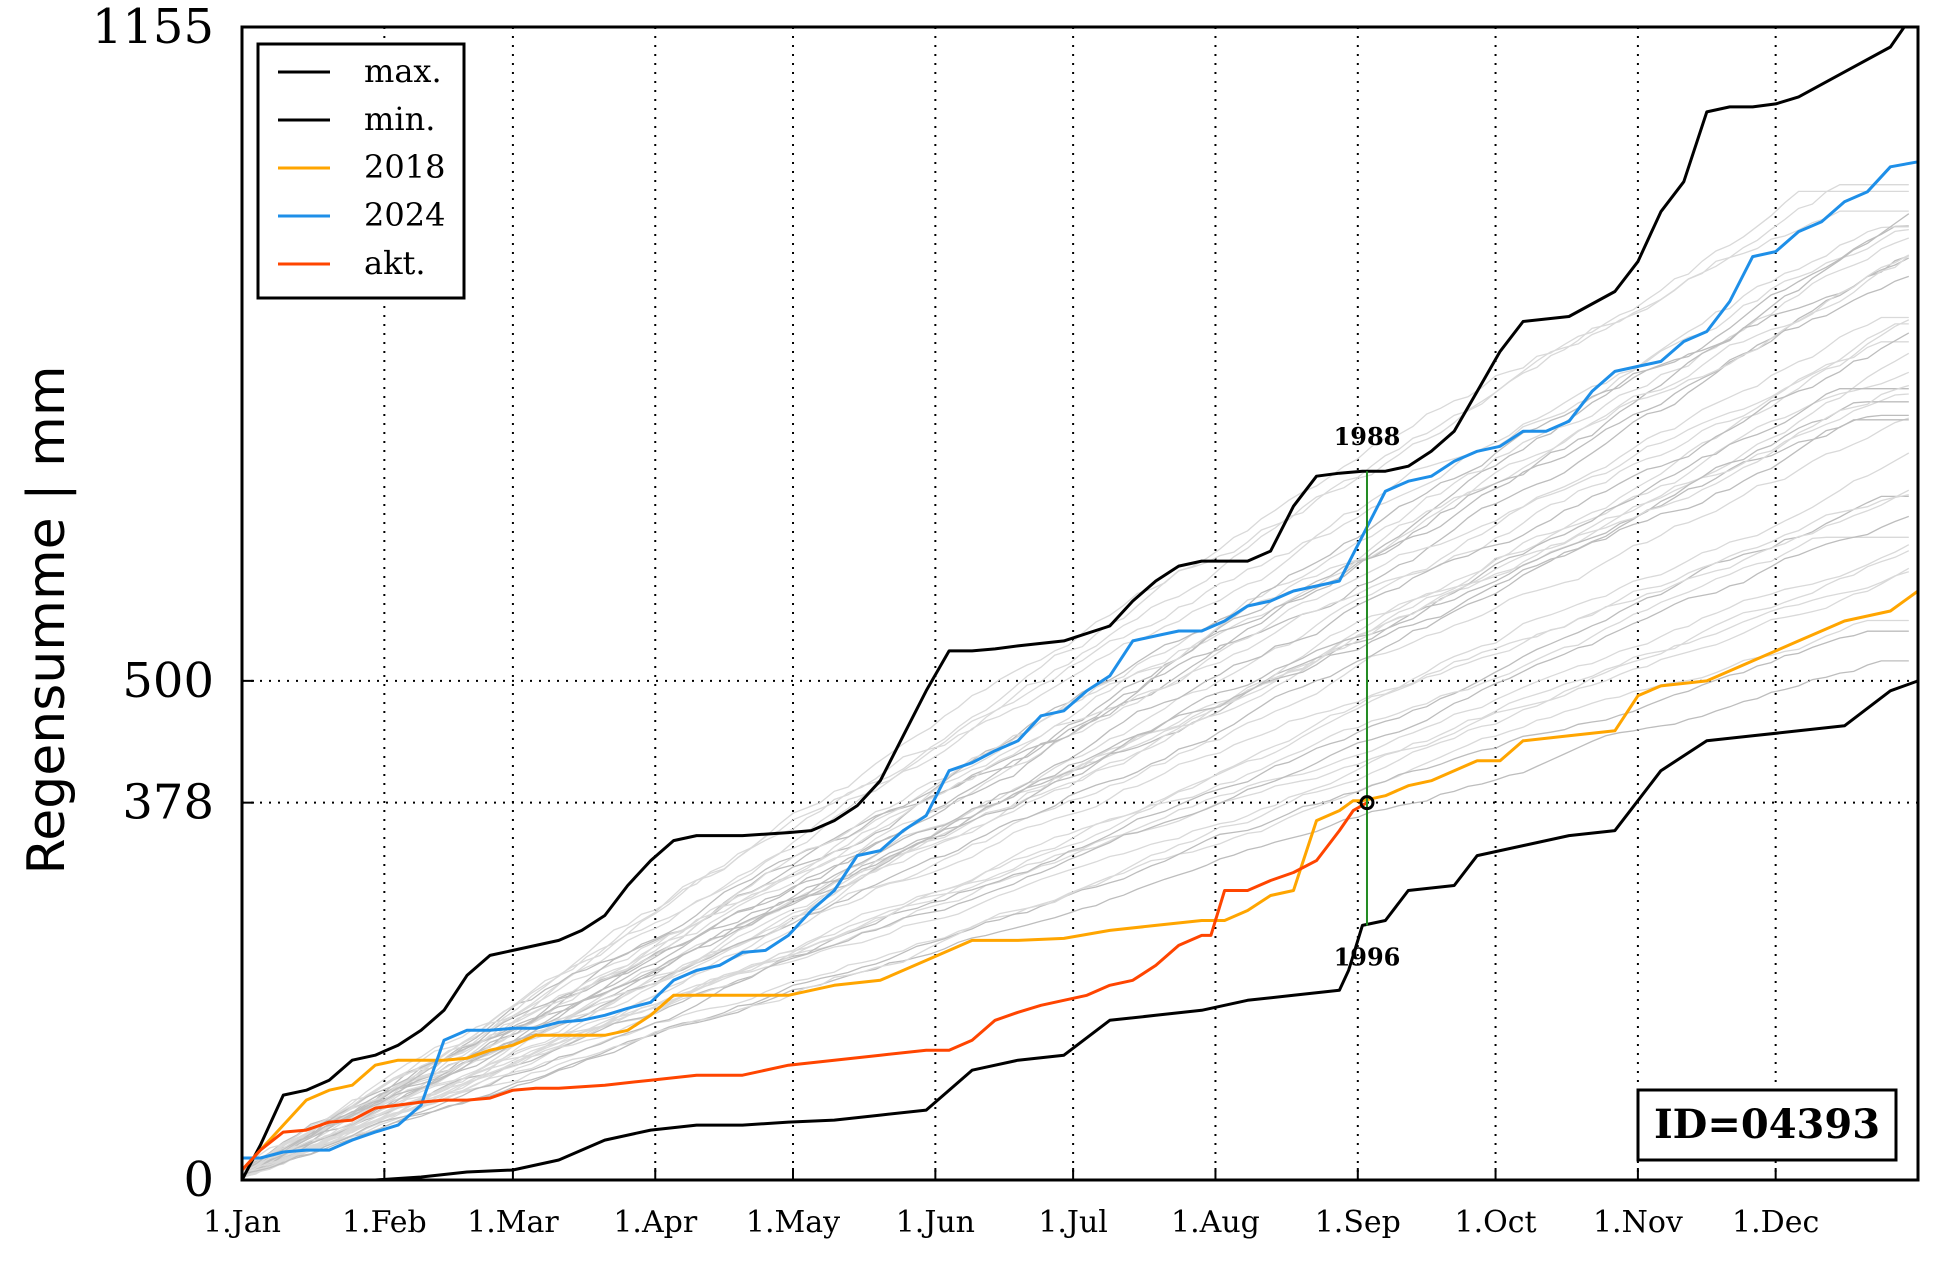 The width and height of the screenshot is (1942, 1262). What do you see at coordinates (403, 71) in the screenshot?
I see `legend-label: max.` at bounding box center [403, 71].